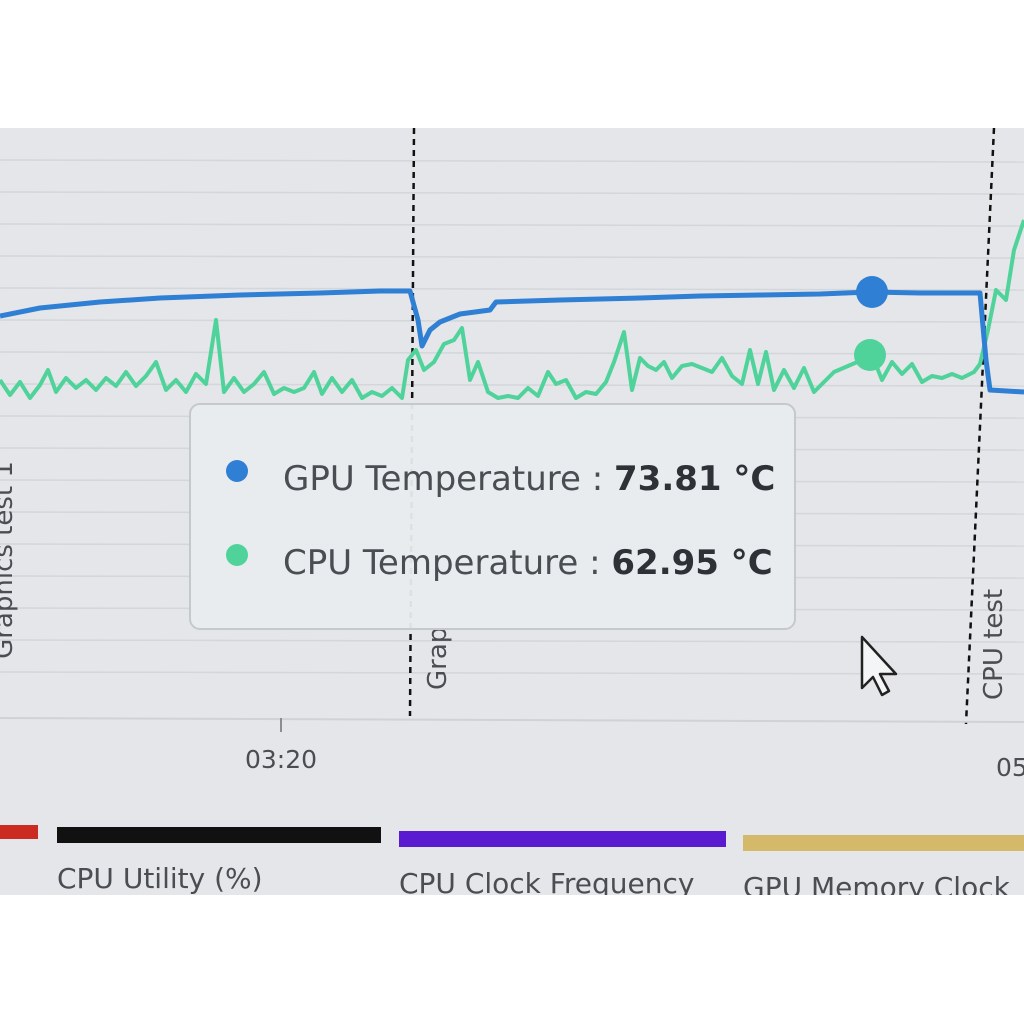 The width and height of the screenshot is (1024, 1024). Describe the element at coordinates (492, 516) in the screenshot. I see `tooltip` at that location.